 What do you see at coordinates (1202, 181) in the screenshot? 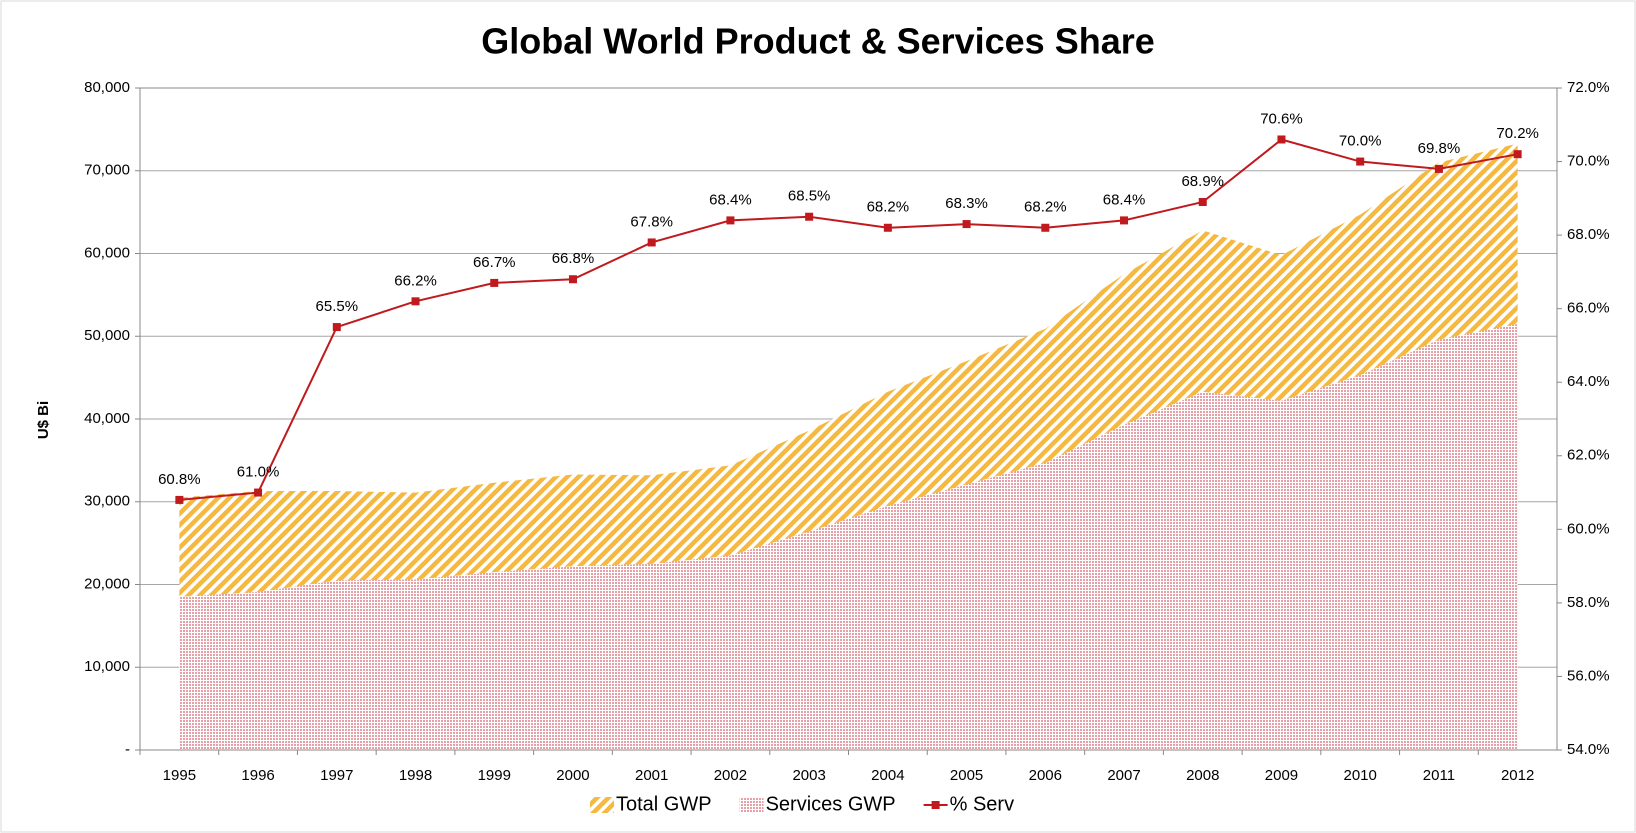
I see `data-label: 68.9%` at bounding box center [1202, 181].